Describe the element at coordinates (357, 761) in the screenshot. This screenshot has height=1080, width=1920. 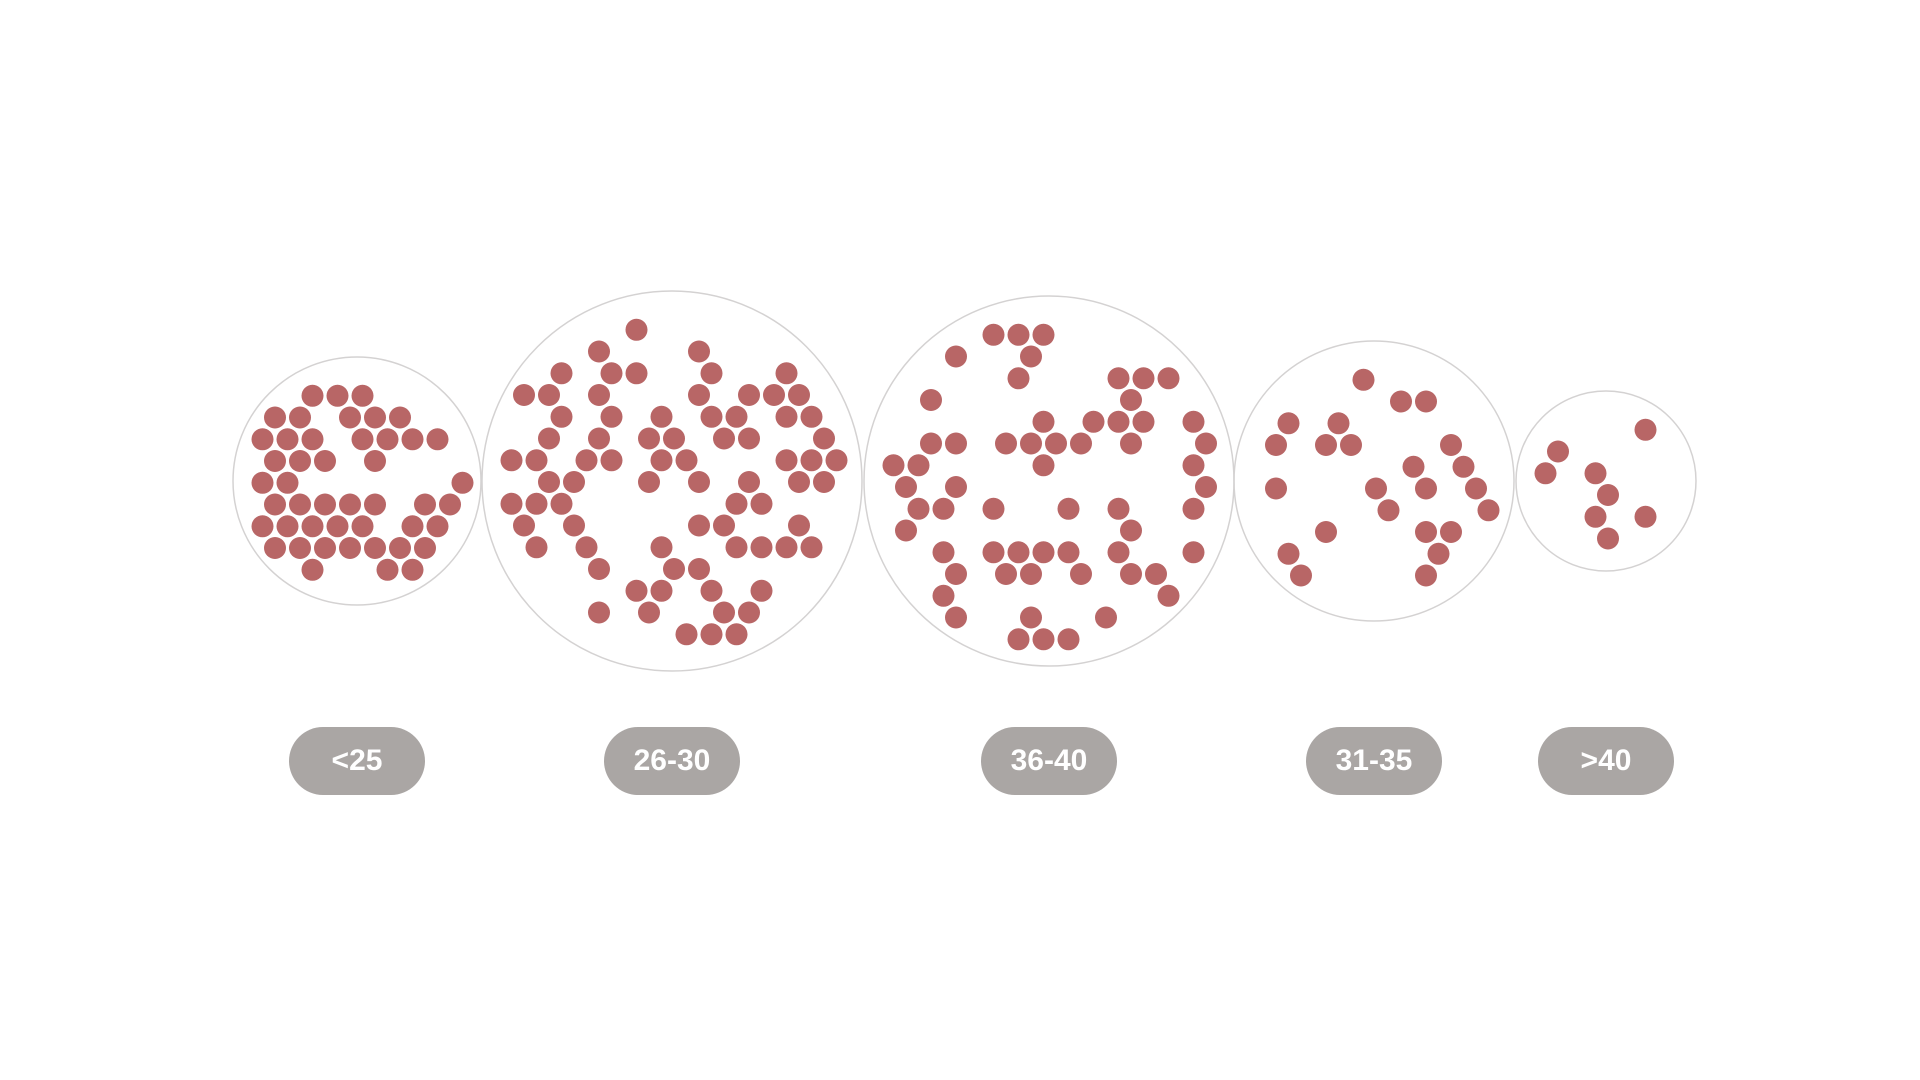
I see `group-label-under-25: <25` at that location.